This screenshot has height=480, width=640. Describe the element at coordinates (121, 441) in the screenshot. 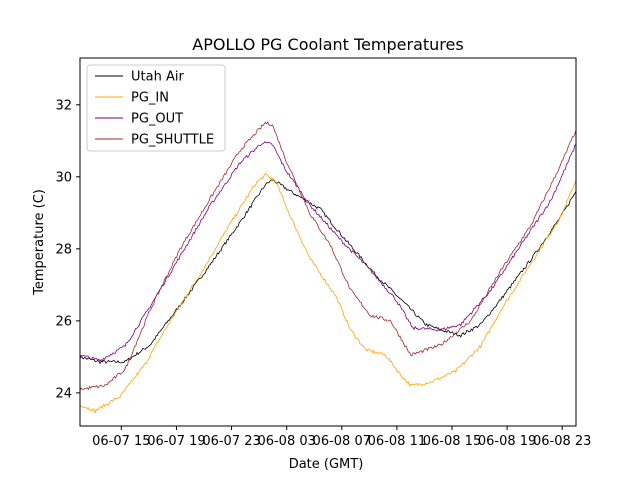

I see `x-tick-label: 06-07 15` at that location.